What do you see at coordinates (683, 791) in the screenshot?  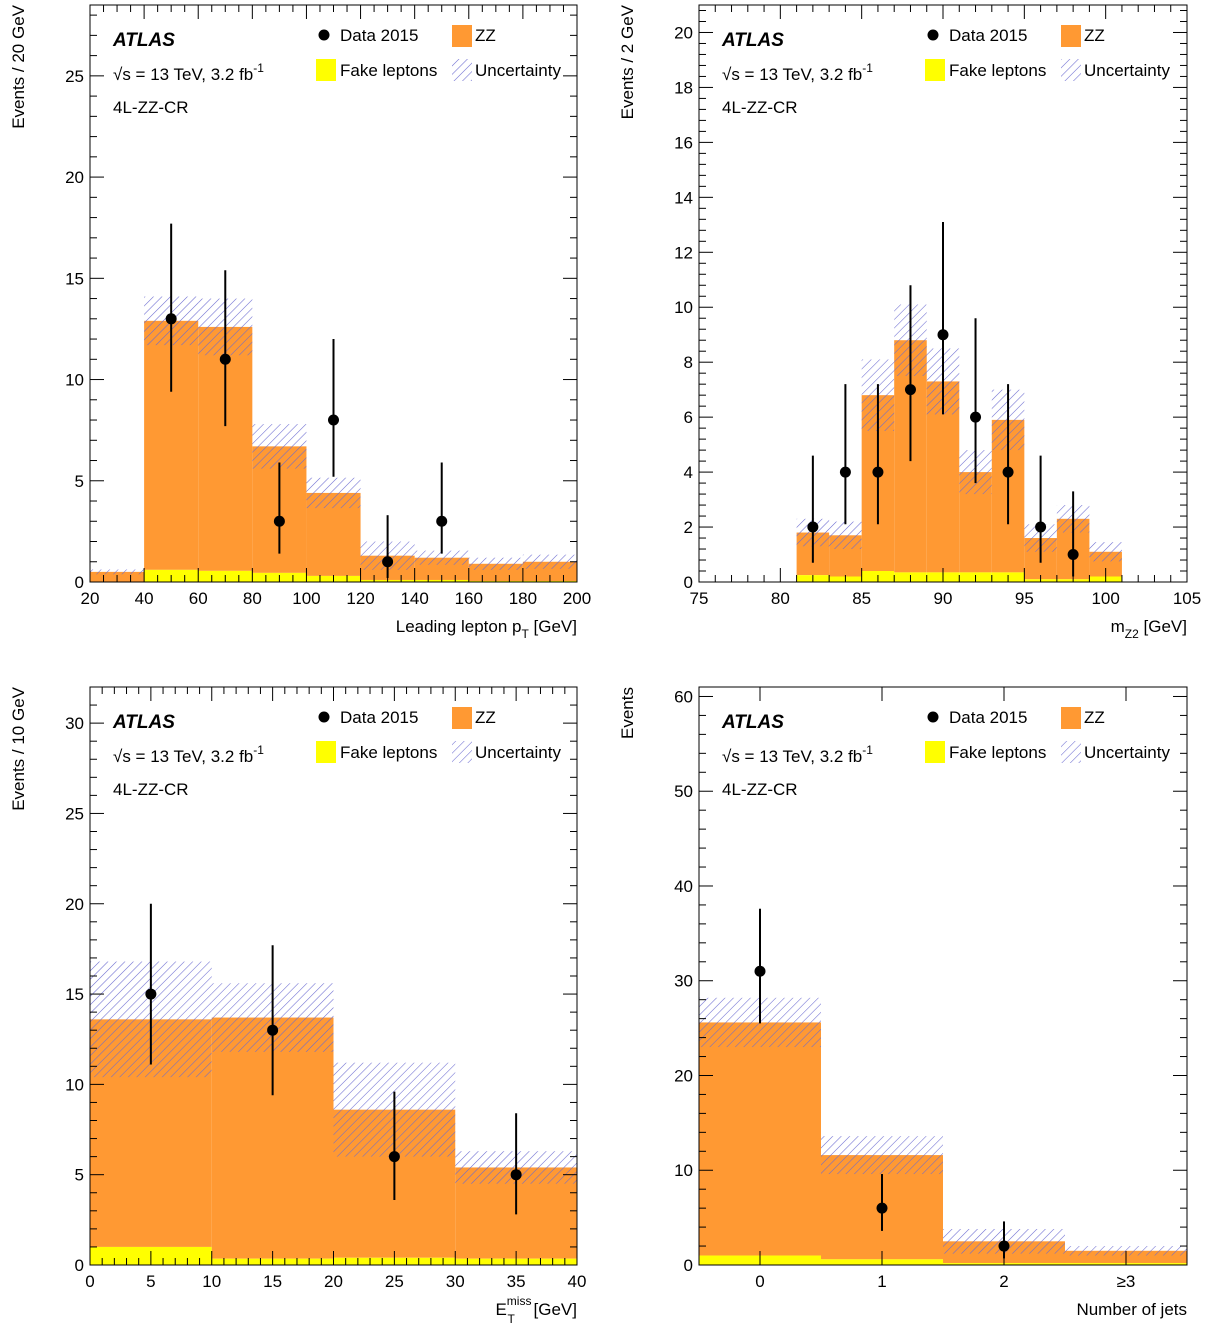 I see `y-tick-label: 50` at bounding box center [683, 791].